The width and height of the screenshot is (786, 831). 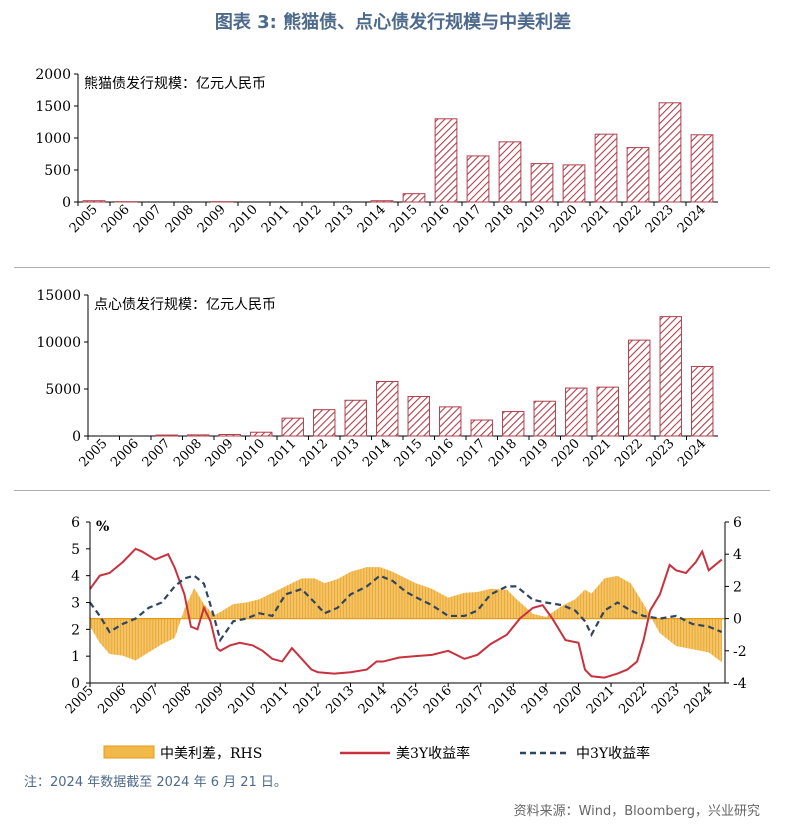 What do you see at coordinates (613, 753) in the screenshot?
I see `legend-label: 中3Y收益率` at bounding box center [613, 753].